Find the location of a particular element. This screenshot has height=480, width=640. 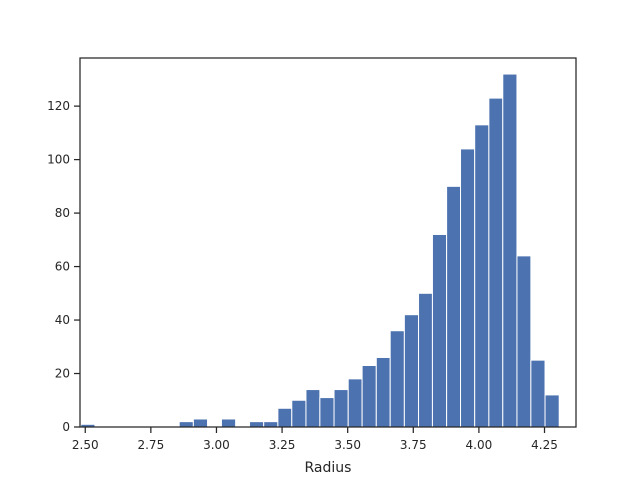

y-tick-label: 120 is located at coordinates (58, 106).